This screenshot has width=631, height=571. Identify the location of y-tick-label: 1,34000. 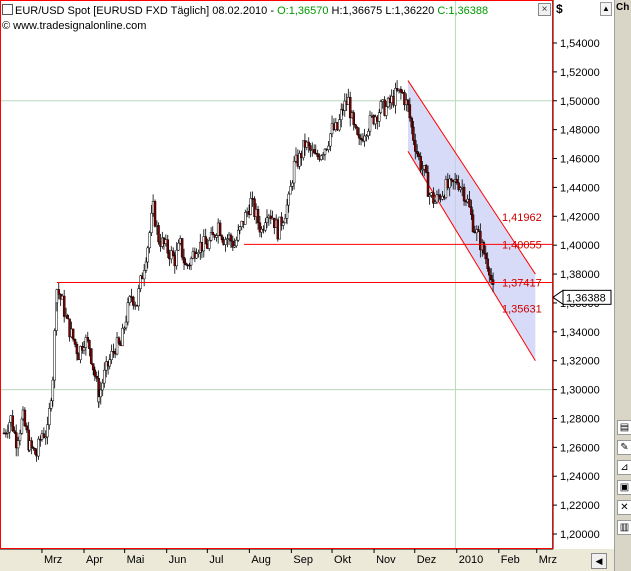
(580, 333).